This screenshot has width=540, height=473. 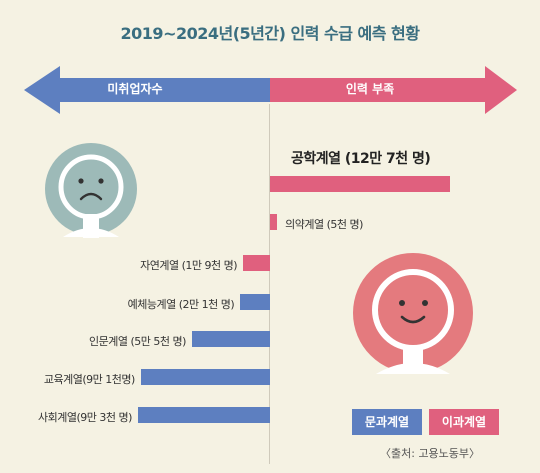 I want to click on direction-arrows, so click(x=270, y=90).